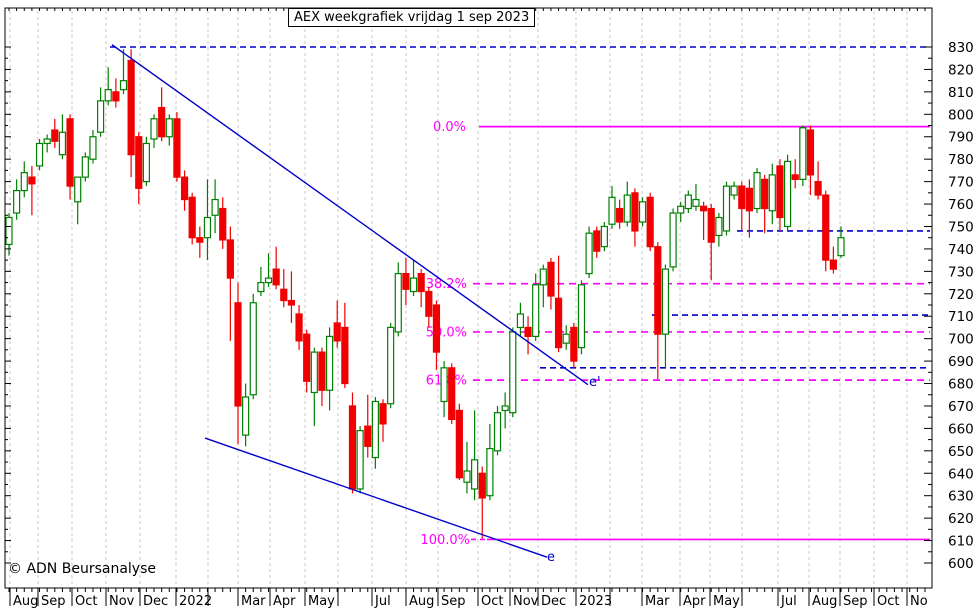 The height and width of the screenshot is (610, 980). Describe the element at coordinates (195, 601) in the screenshot. I see `x-axis-label: 2022` at that location.